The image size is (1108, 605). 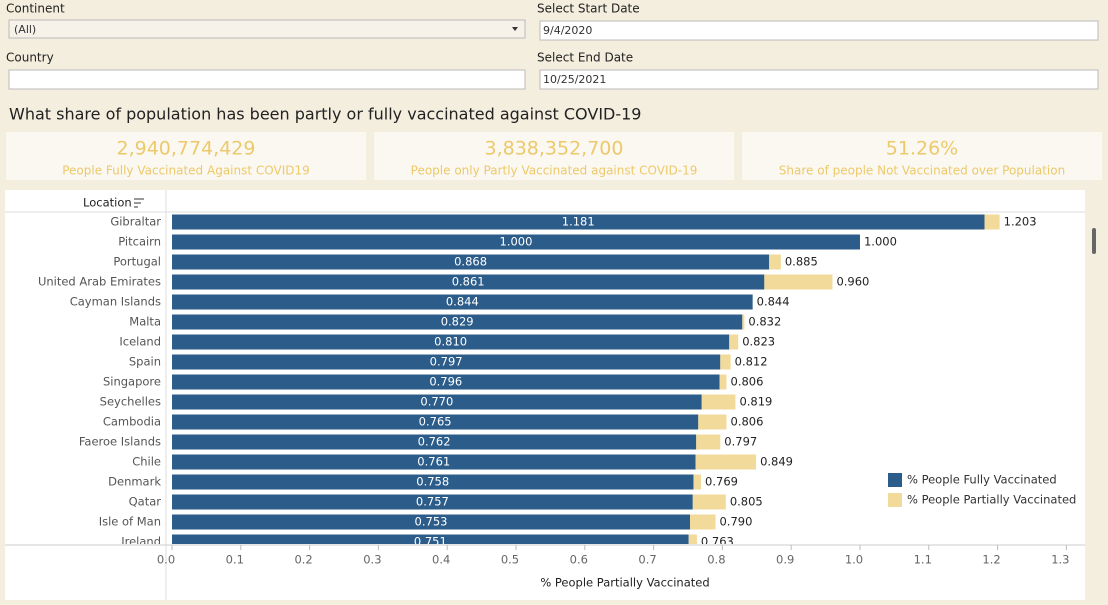 What do you see at coordinates (895, 500) in the screenshot?
I see `legend-swatch` at bounding box center [895, 500].